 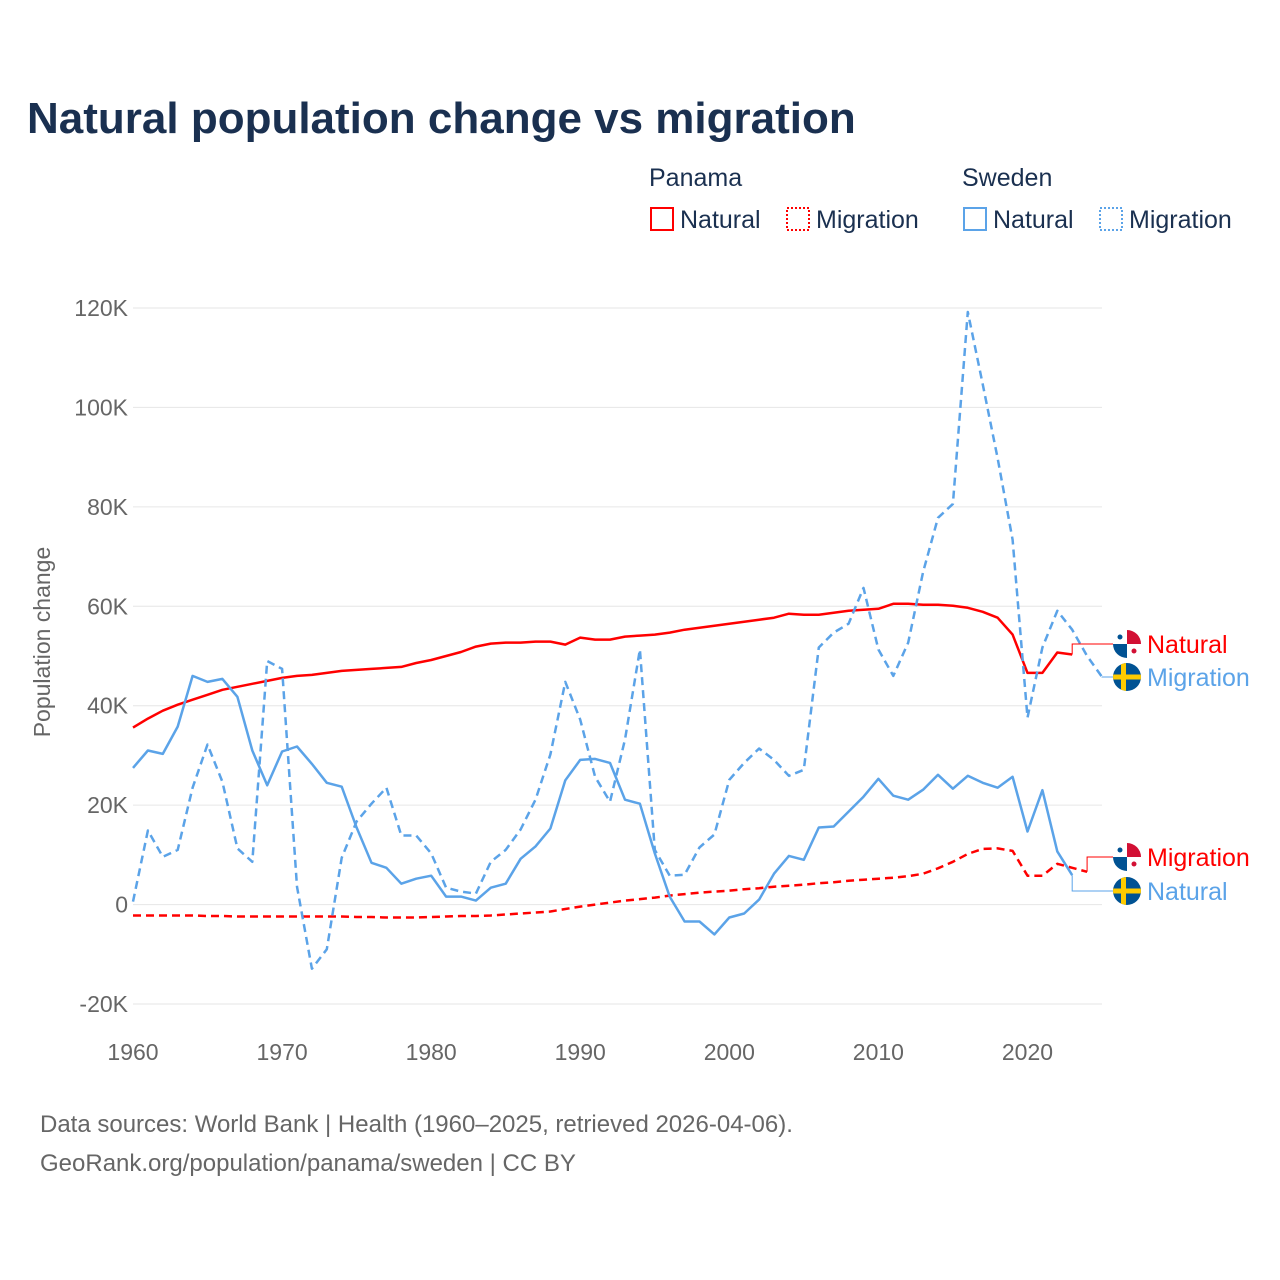 What do you see at coordinates (1033, 220) in the screenshot?
I see `legend-label-sweden-natural: Natural` at bounding box center [1033, 220].